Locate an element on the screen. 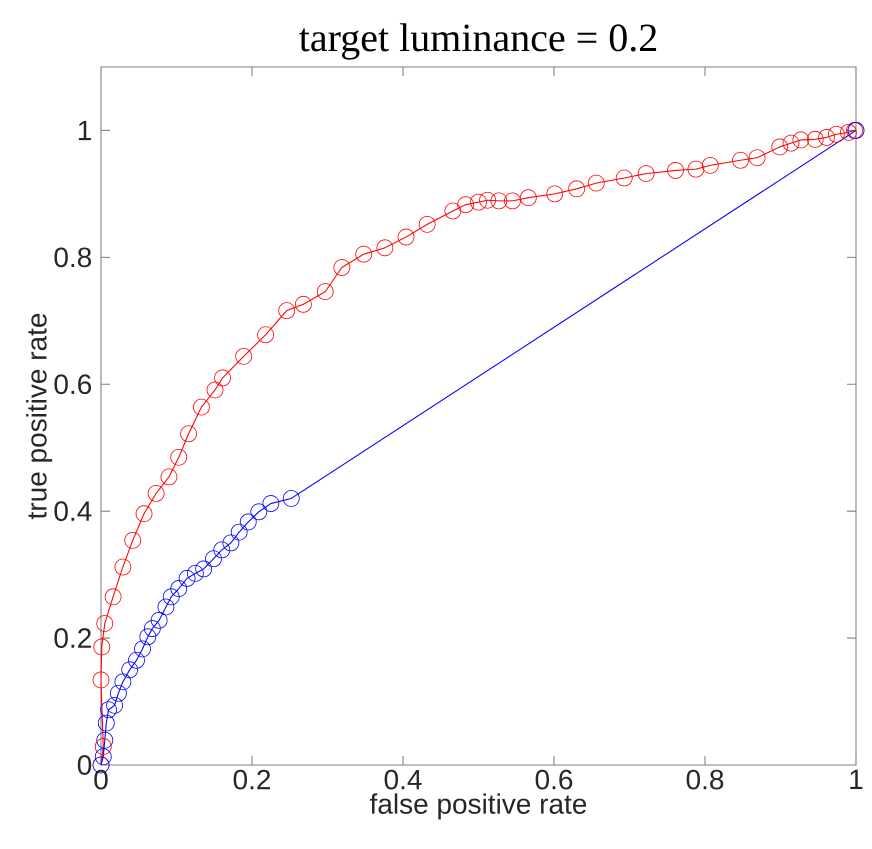 The width and height of the screenshot is (872, 849). x-tick-label: 0.6 is located at coordinates (554, 780).